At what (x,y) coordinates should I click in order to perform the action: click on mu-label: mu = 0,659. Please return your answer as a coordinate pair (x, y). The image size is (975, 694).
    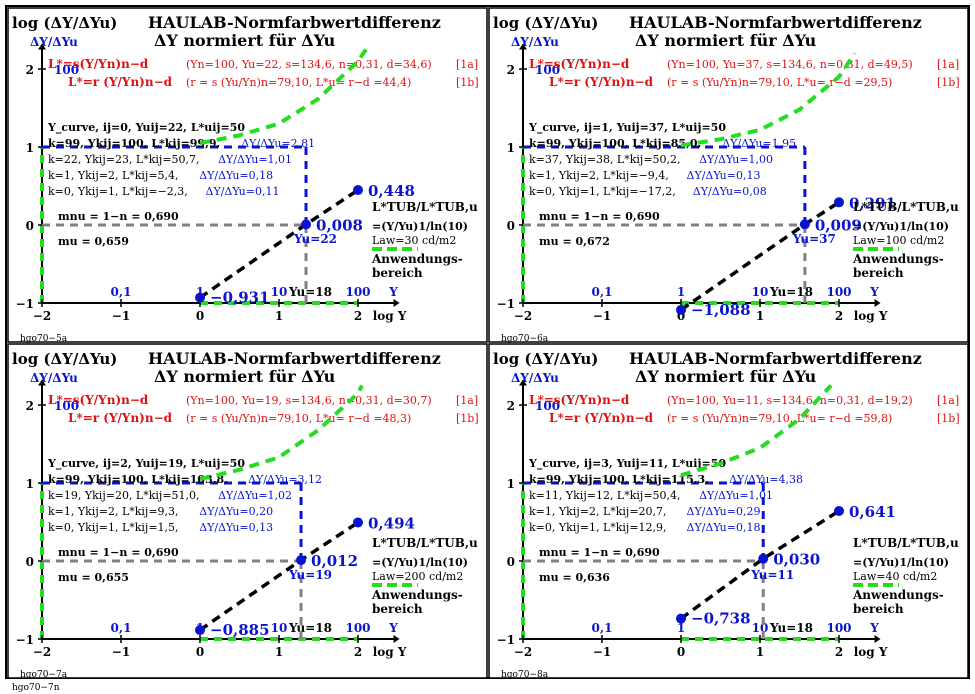
    Looking at the image, I should click on (93, 241).